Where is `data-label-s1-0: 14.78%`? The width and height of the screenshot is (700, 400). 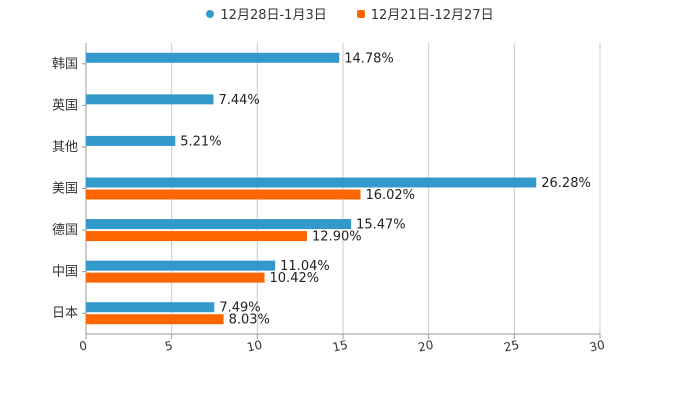
data-label-s1-0: 14.78% is located at coordinates (369, 58).